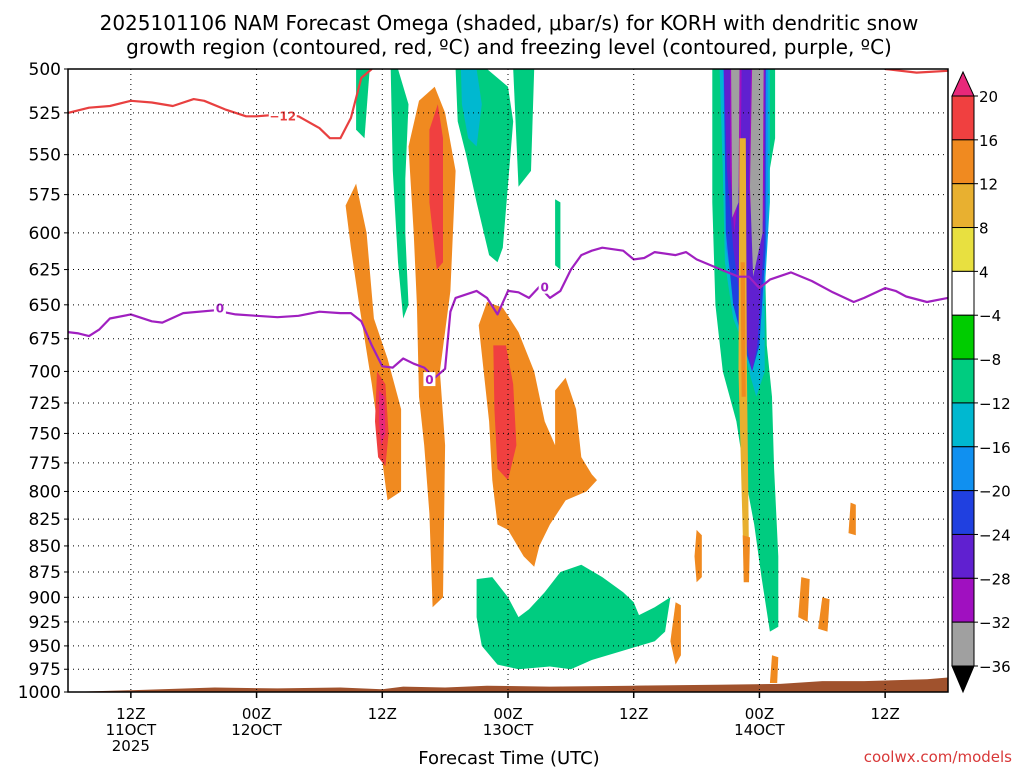 The width and height of the screenshot is (1024, 768). Describe the element at coordinates (131, 746) in the screenshot. I see `x-tick-label: 2025` at that location.